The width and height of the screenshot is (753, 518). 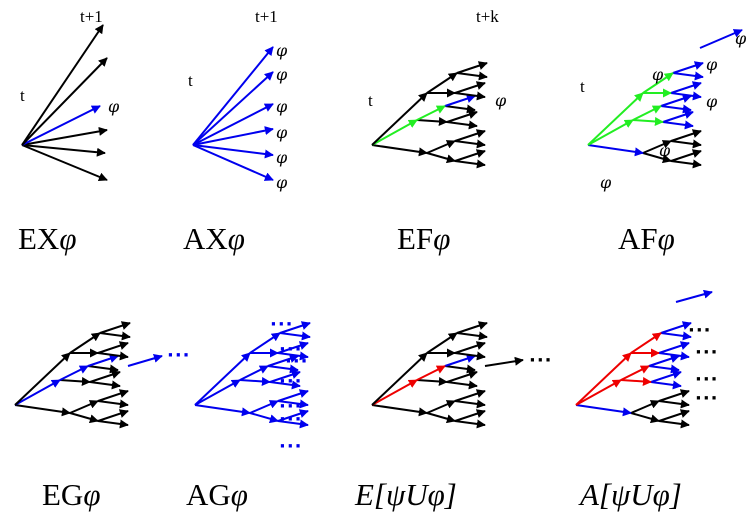 I want to click on caption-af: AFφ, so click(x=646, y=238).